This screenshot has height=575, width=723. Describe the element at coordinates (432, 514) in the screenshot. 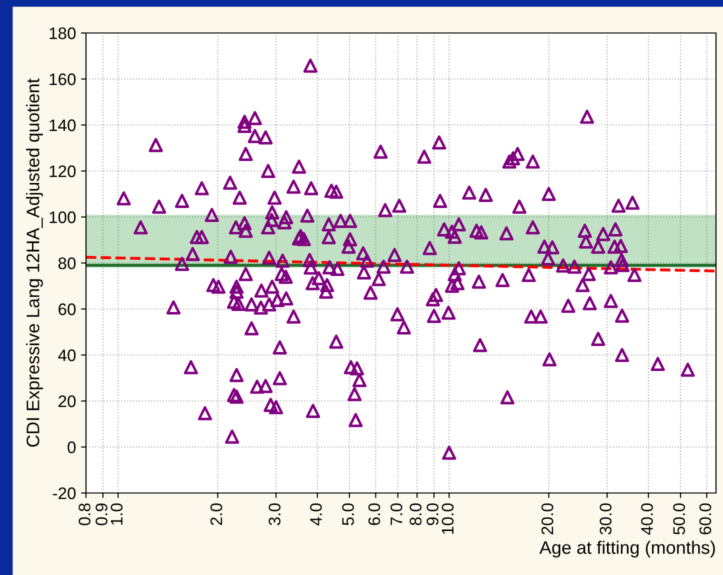

I see `x-tick-label: 9.0` at that location.